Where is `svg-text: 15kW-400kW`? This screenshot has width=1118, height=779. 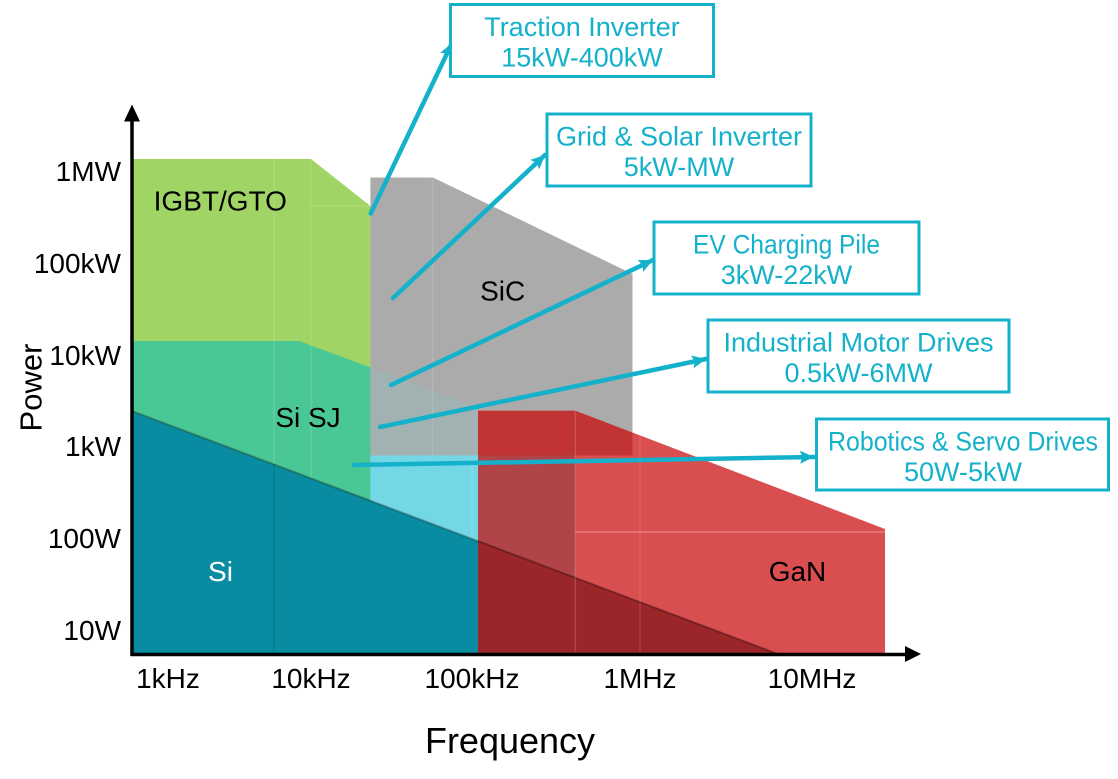
svg-text: 15kW-400kW is located at coordinates (582, 58).